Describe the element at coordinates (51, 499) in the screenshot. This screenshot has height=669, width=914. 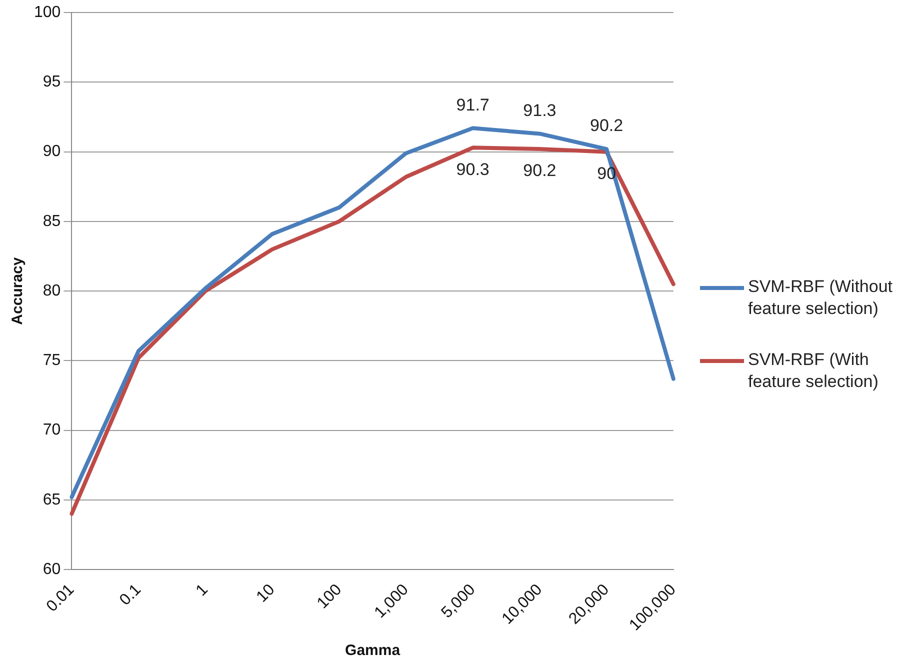
I see `y-tick-label: 65` at that location.